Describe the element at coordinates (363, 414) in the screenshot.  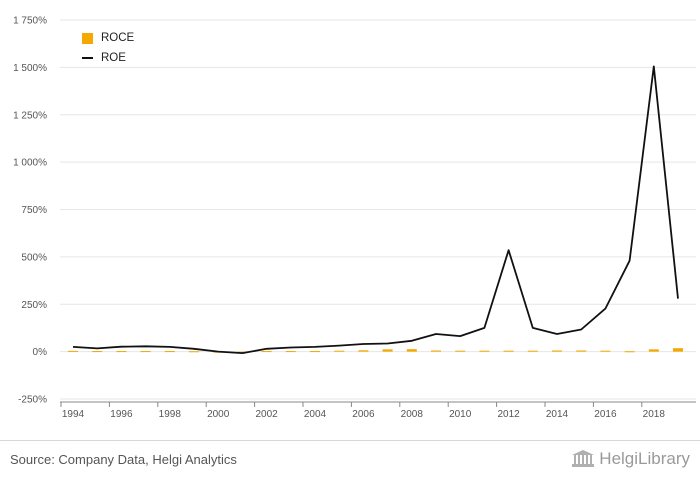
I see `x-tick-label: 2006` at that location.